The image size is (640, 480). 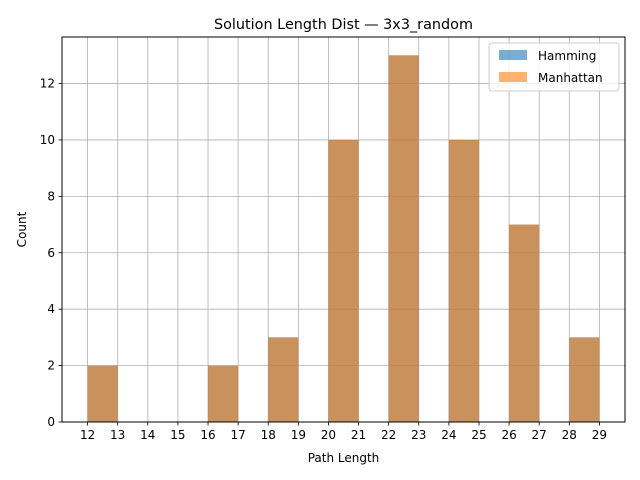 What do you see at coordinates (569, 435) in the screenshot?
I see `x-tick-label: 28` at bounding box center [569, 435].